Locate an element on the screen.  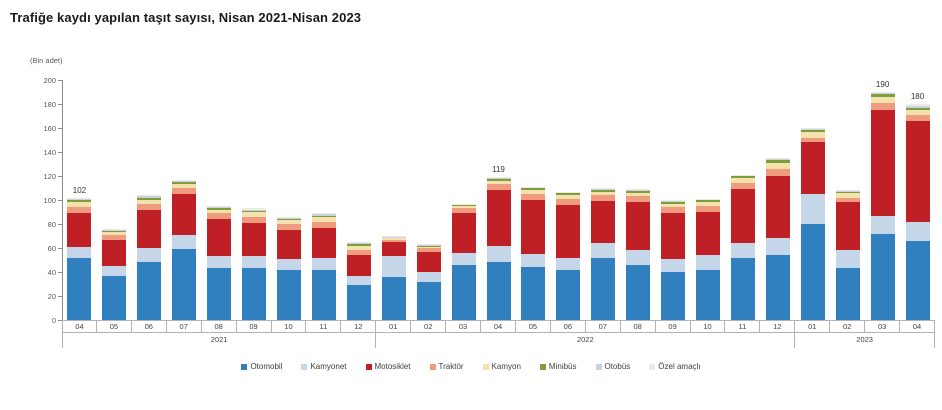
x-axis-month-label: 07 is located at coordinates (184, 326).